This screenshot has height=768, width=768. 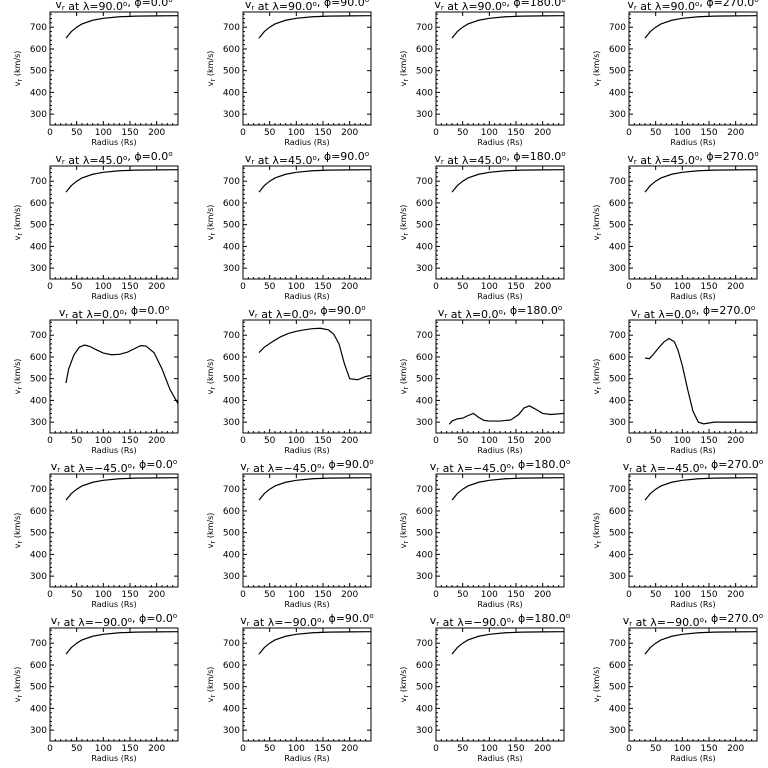 I want to click on chart-title: vr at λ=−90.0o, ϕ=270.0o, so click(x=693, y=620).